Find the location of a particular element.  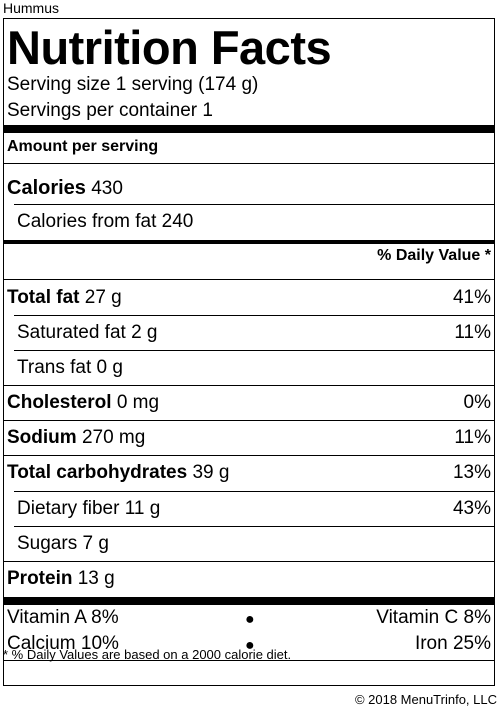

nutrient-dv: 41% is located at coordinates (471, 297).